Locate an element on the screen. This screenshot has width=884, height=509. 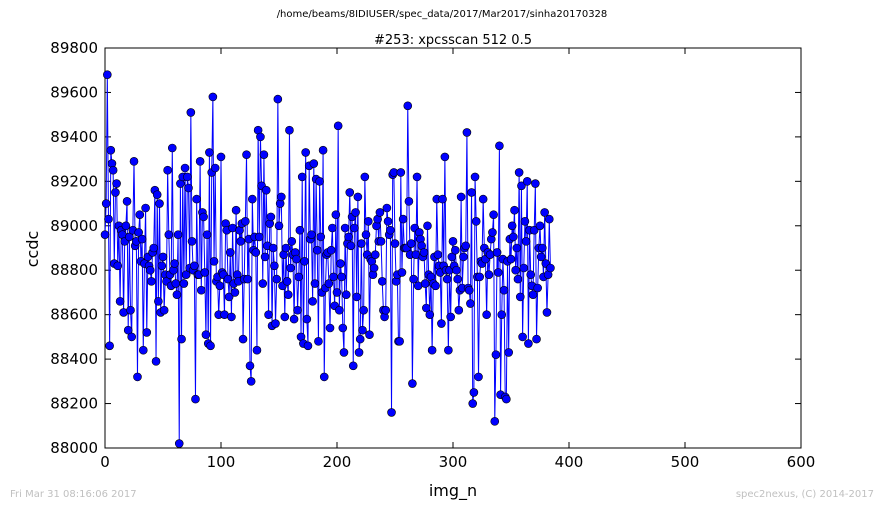
y-tick-label: 88200 is located at coordinates (74, 404).